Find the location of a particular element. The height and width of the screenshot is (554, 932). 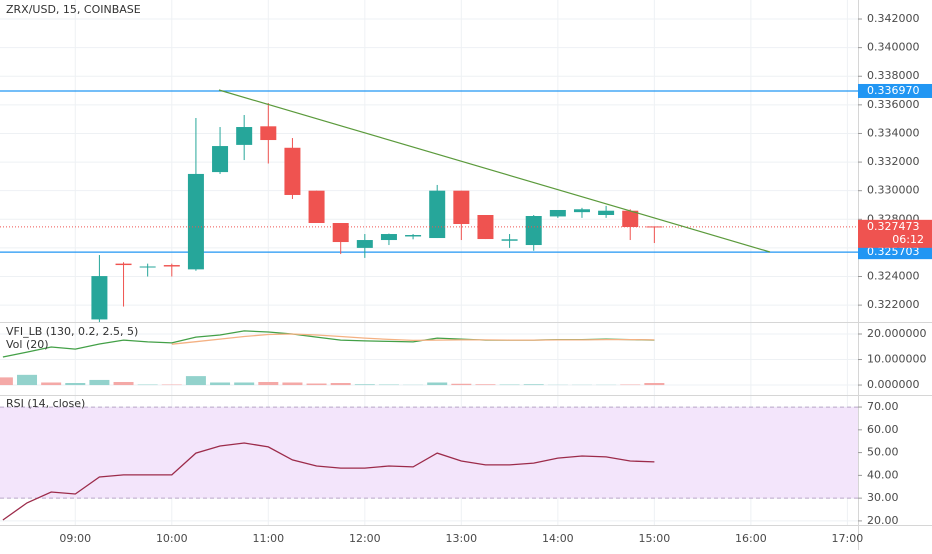

indicator-title: VFI_LB (130, 0.2, 2.5, 5) is located at coordinates (72, 331).